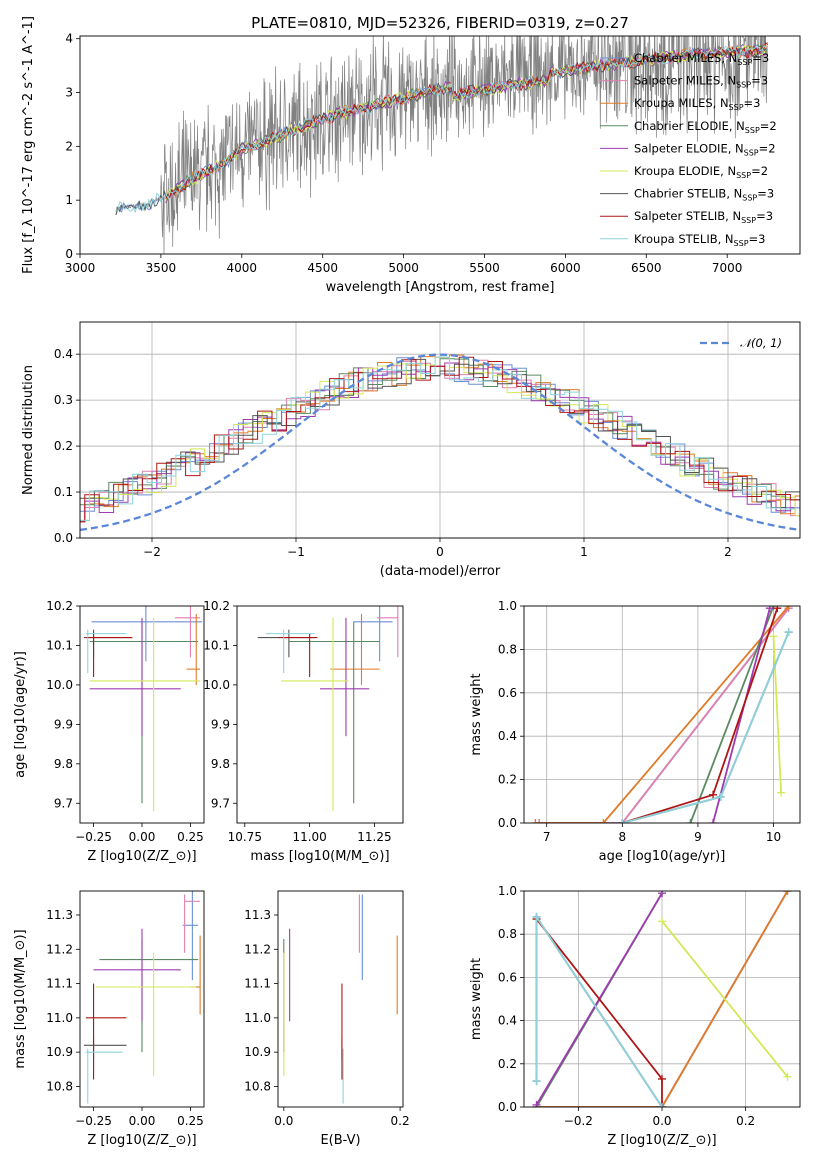  What do you see at coordinates (507, 693) in the screenshot?
I see `weight_vs_age-ytick-label: 0.6` at bounding box center [507, 693].